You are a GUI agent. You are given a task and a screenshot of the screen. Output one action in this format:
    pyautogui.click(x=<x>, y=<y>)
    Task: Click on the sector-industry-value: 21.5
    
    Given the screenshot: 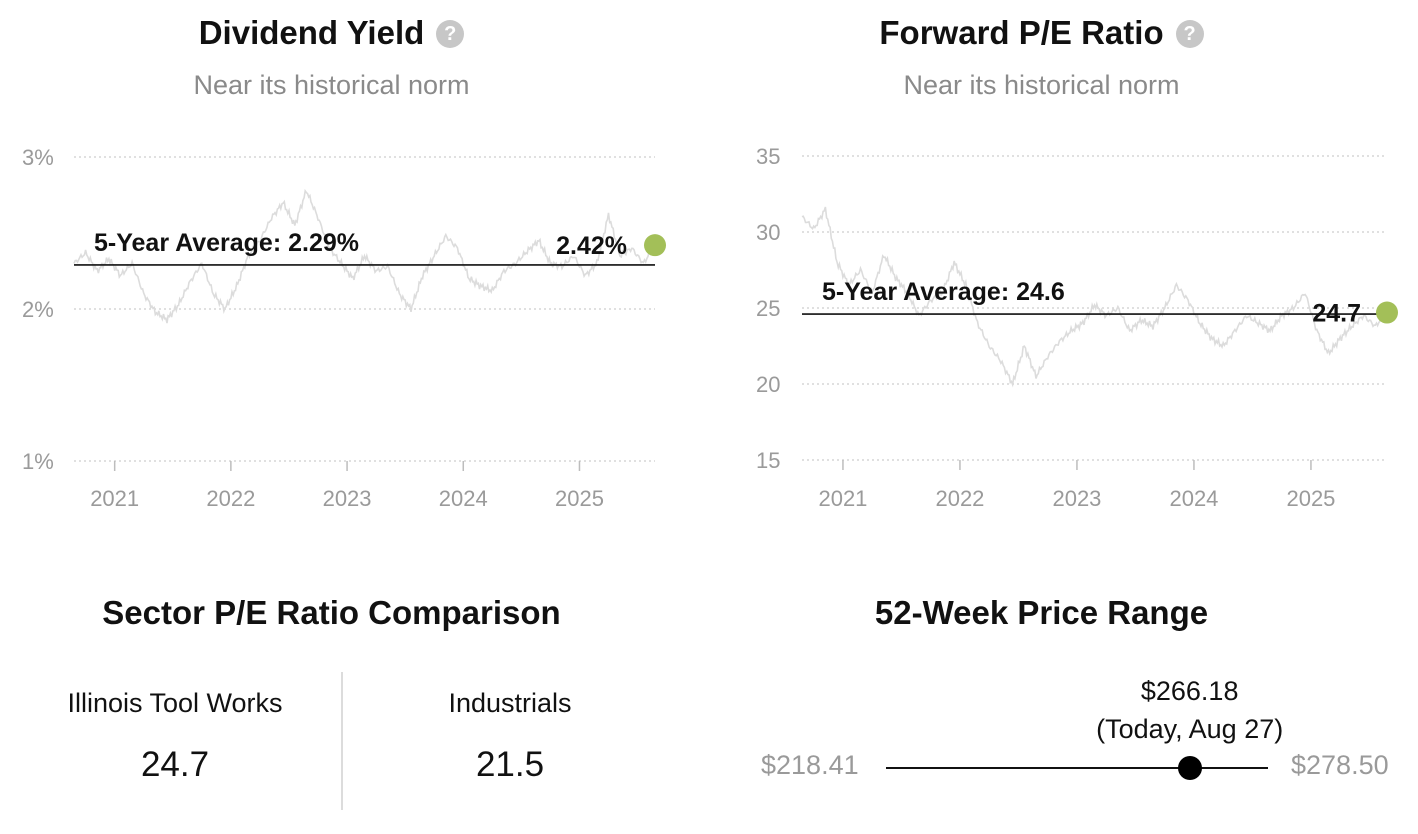 What is the action you would take?
    pyautogui.click(x=510, y=764)
    